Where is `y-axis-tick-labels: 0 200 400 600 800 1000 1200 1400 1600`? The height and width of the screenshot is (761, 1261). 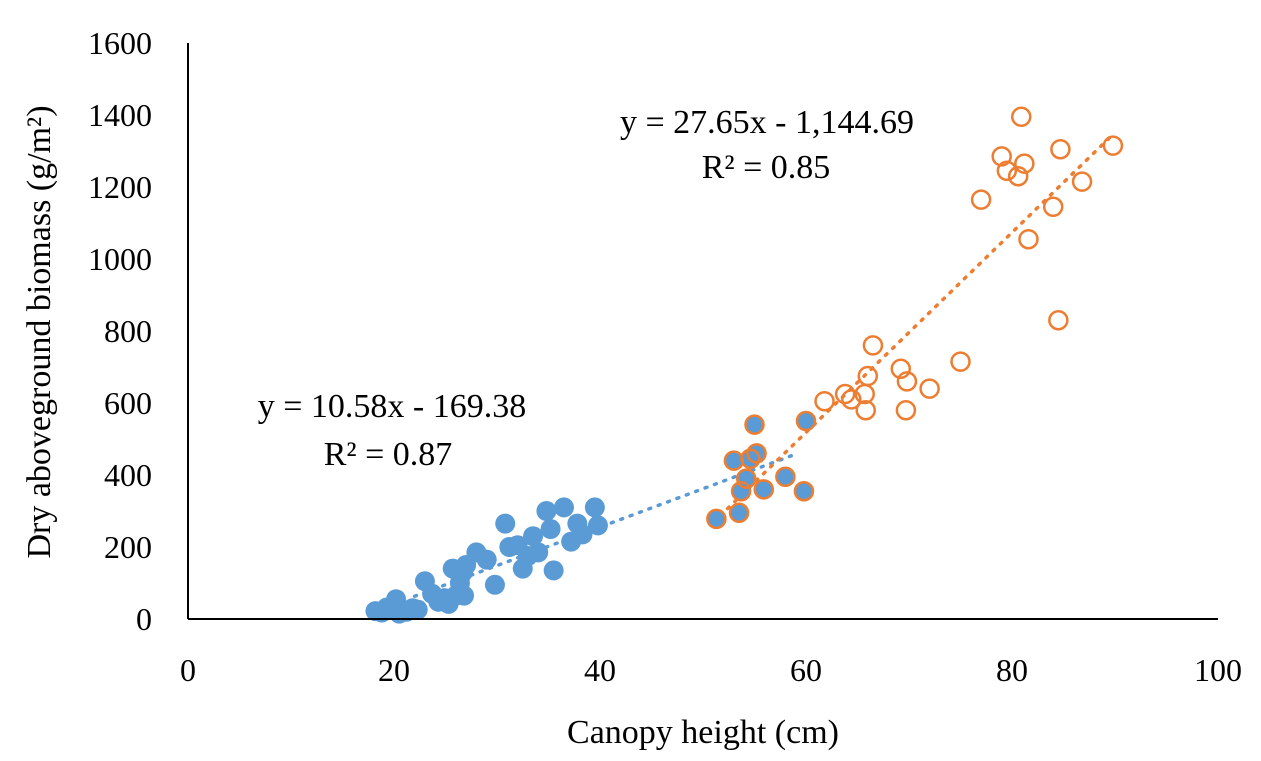
y-axis-tick-labels: 0 200 400 600 800 1000 1200 1400 1600 is located at coordinates (120, 331).